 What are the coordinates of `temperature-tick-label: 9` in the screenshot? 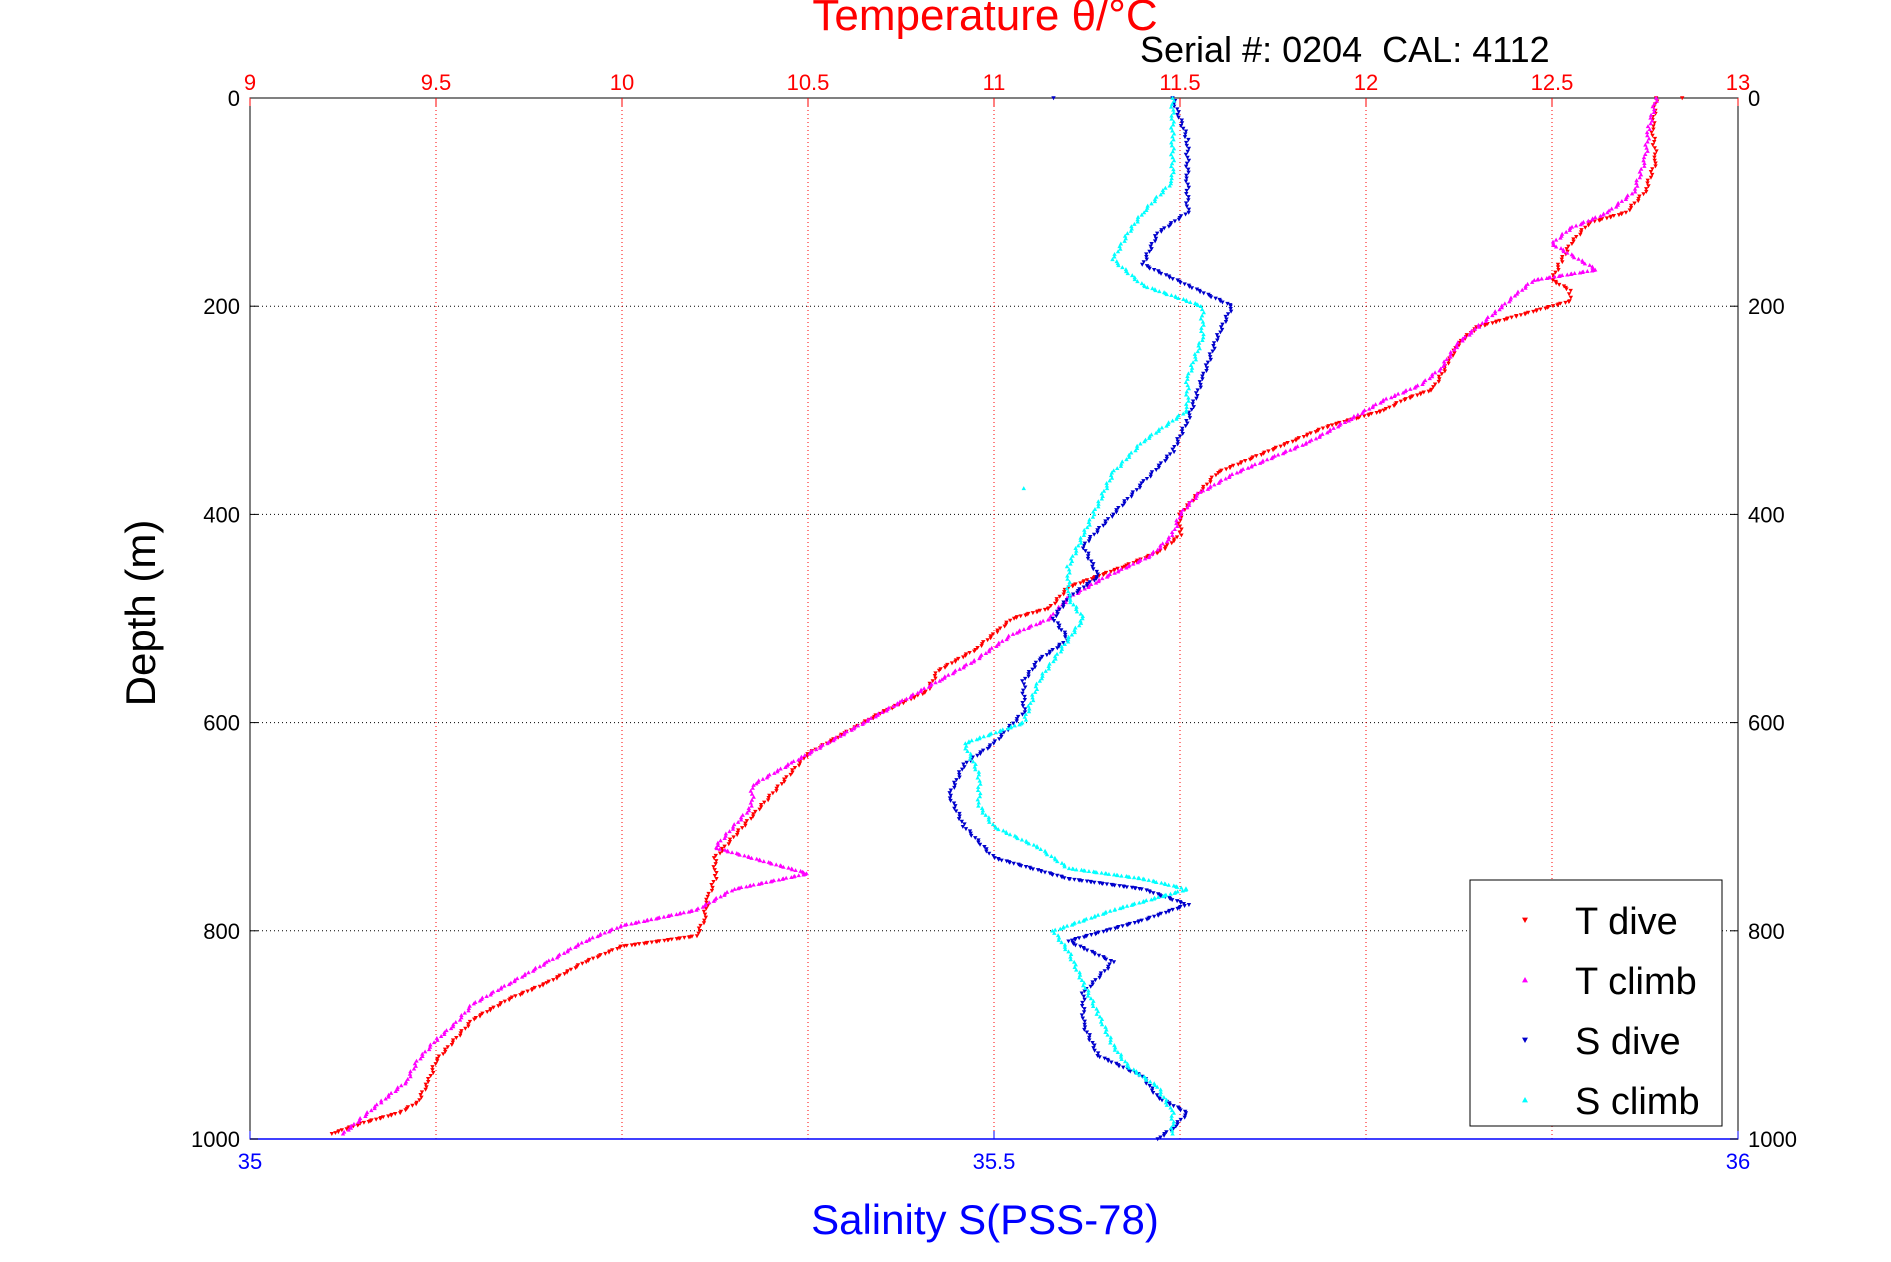 It's located at (250, 82).